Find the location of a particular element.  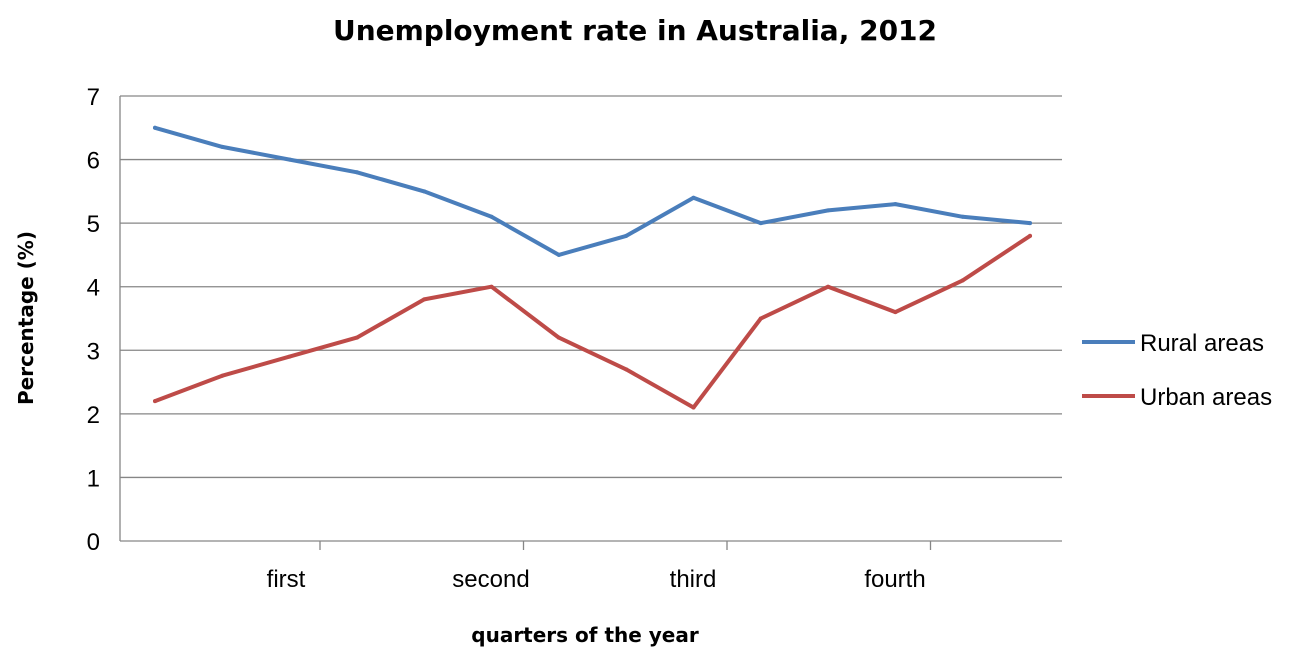

y-tick-label: 6 is located at coordinates (93, 161).